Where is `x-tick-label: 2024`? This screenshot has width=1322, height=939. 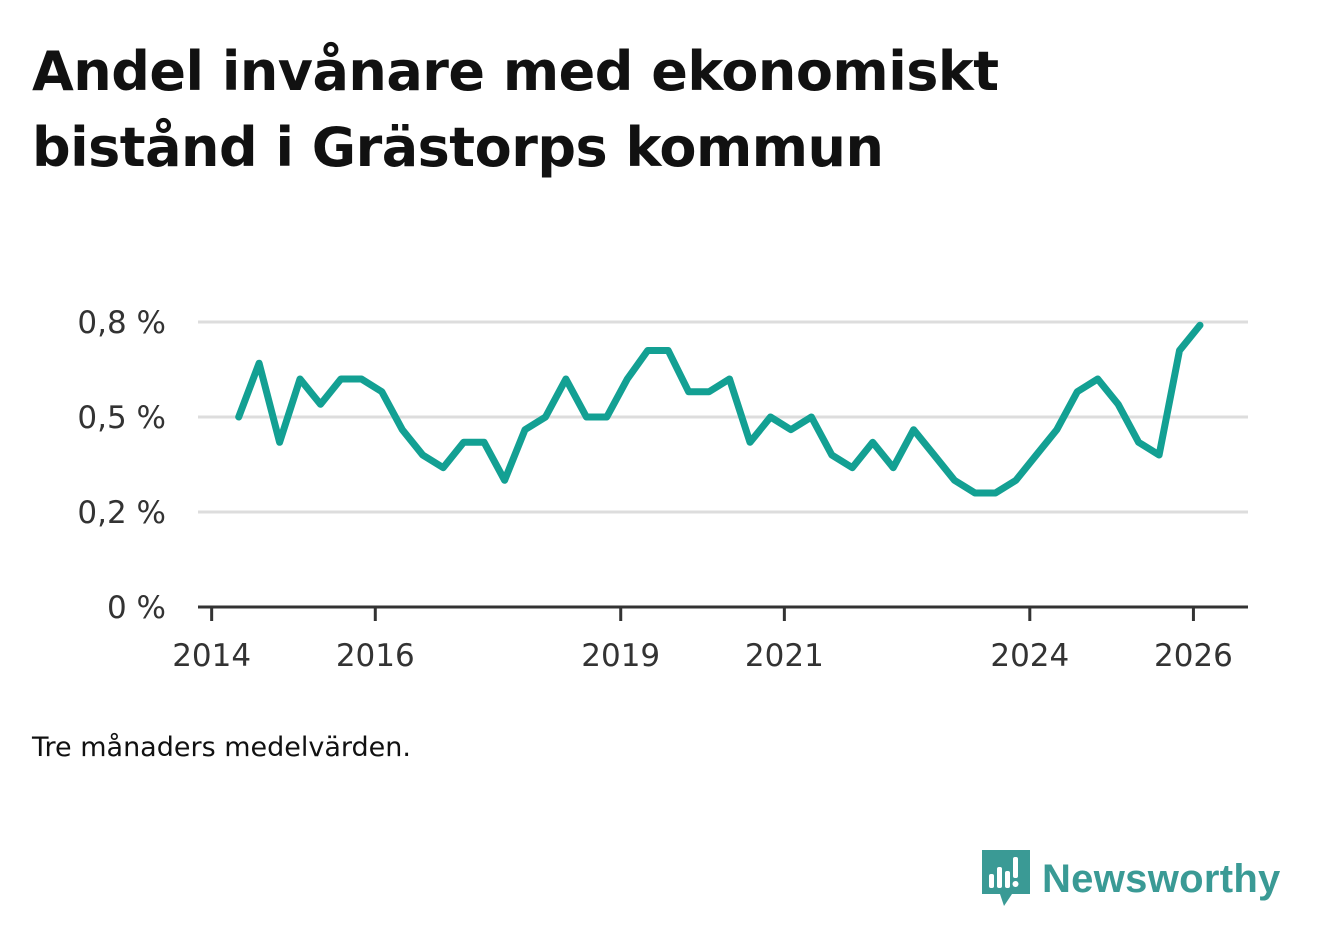
x-tick-label: 2024 is located at coordinates (1029, 656).